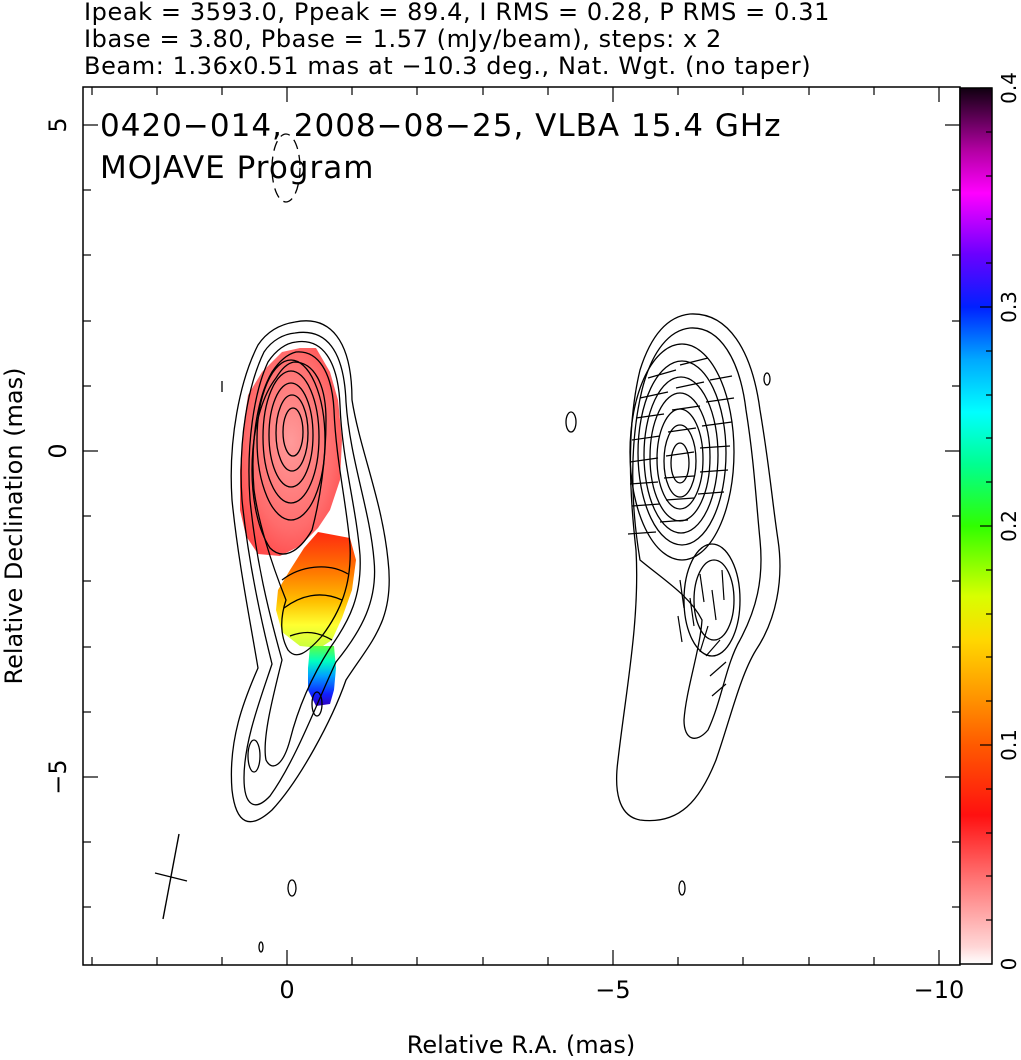 This screenshot has height=1060, width=1021. I want to click on colorbar-tick-label: 0.3, so click(1009, 307).